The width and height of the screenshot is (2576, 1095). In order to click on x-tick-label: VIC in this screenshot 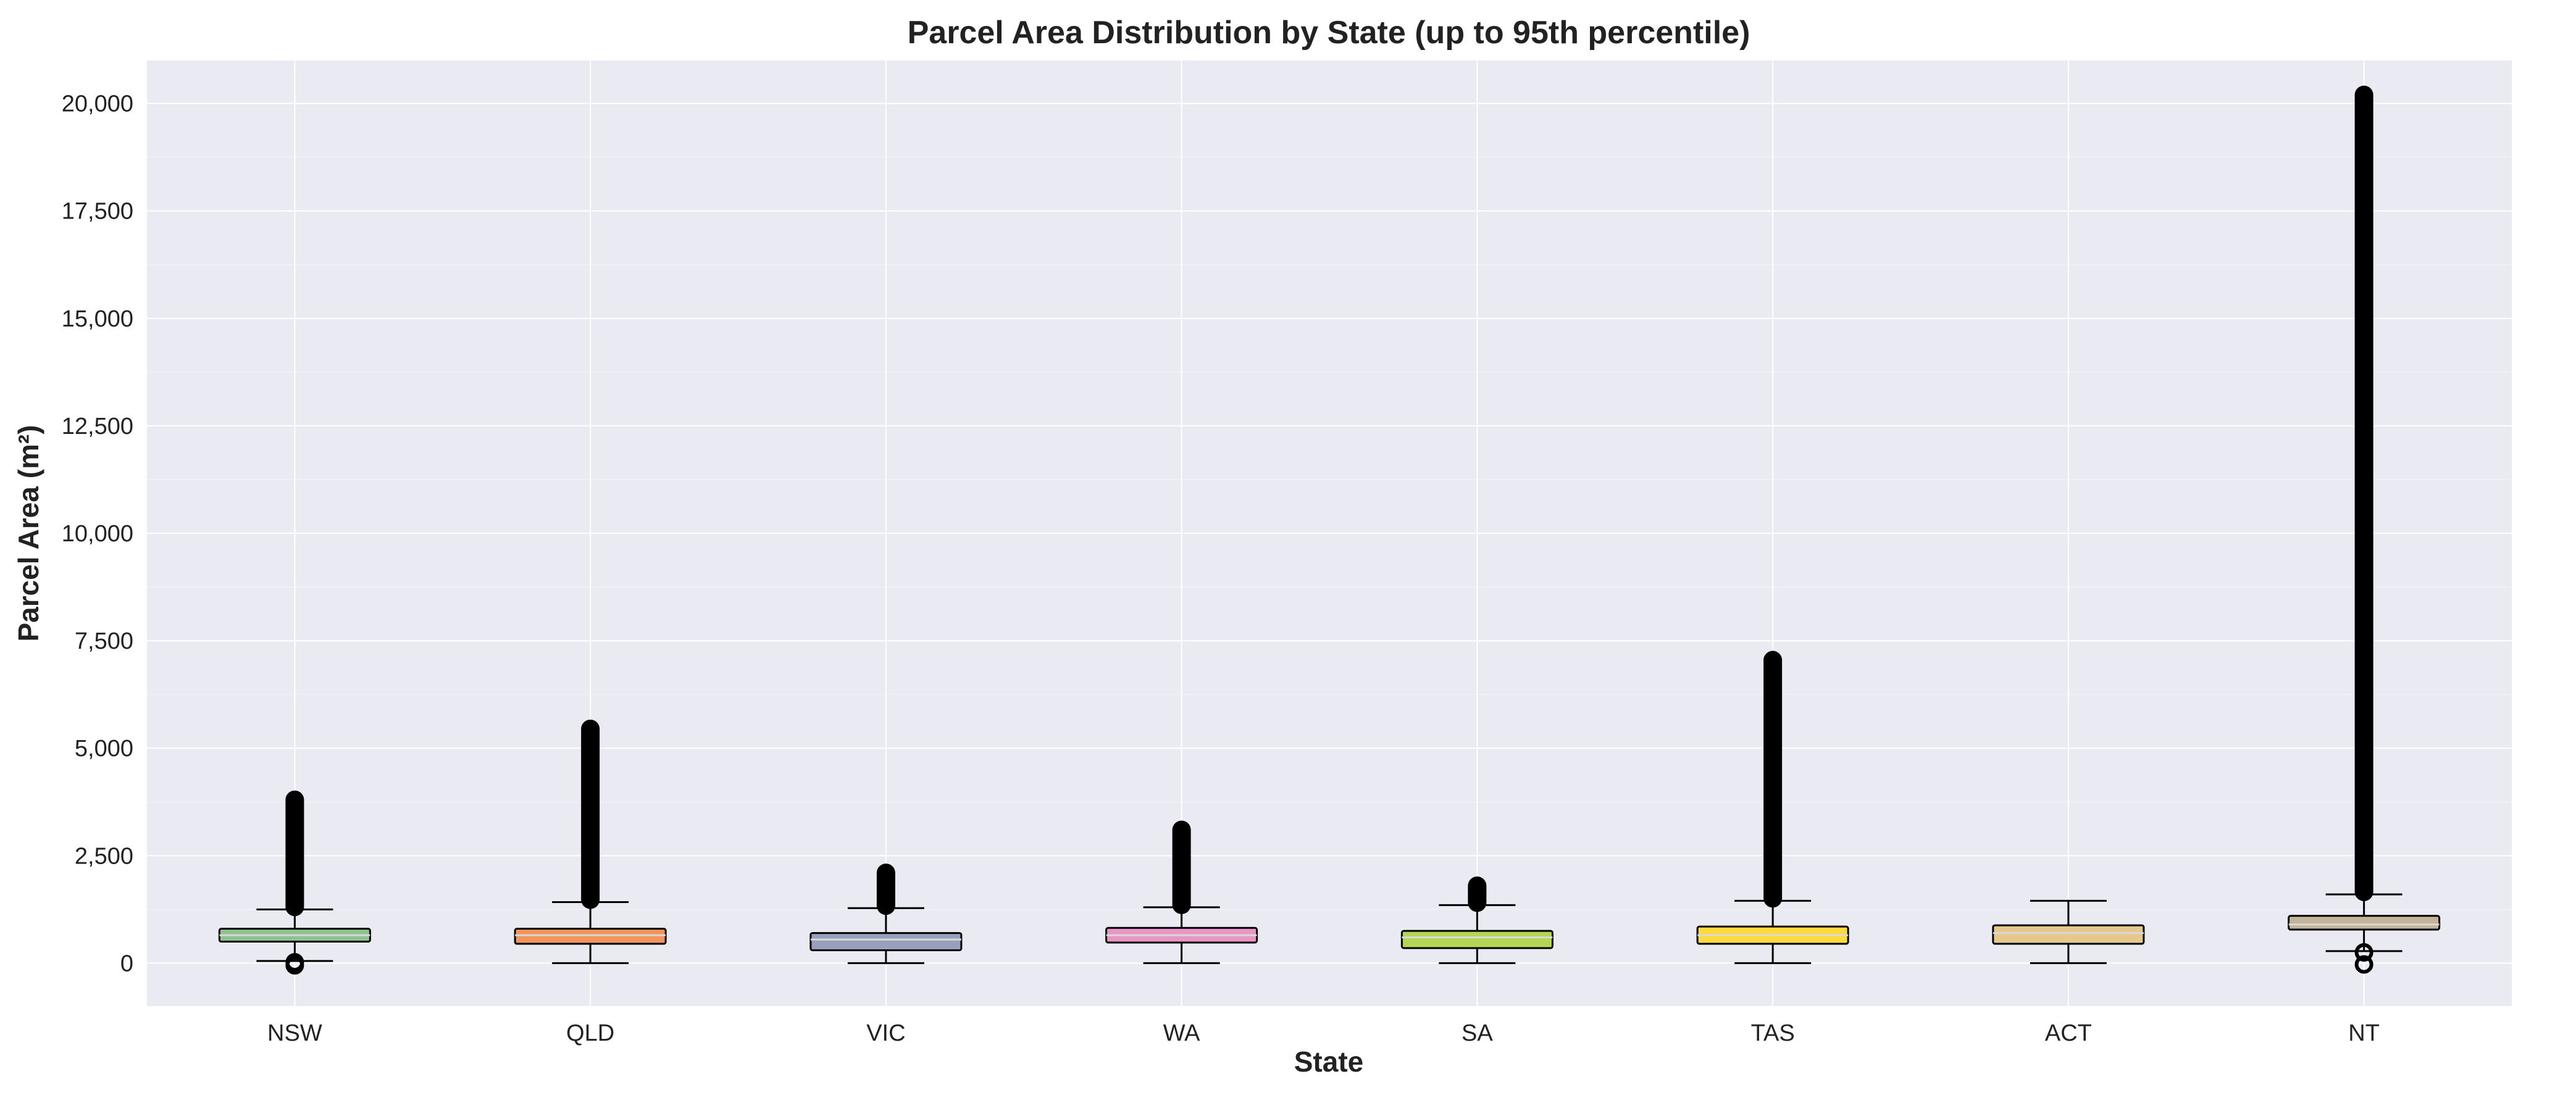, I will do `click(885, 1033)`.